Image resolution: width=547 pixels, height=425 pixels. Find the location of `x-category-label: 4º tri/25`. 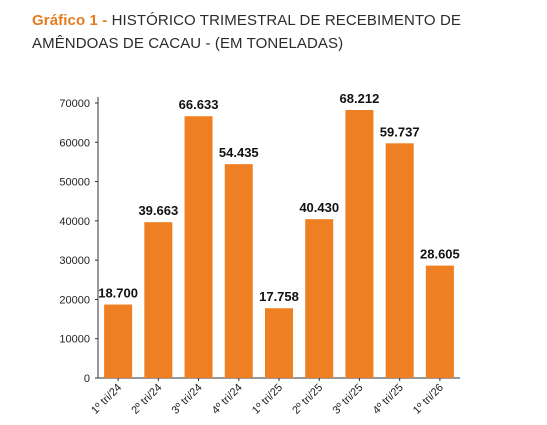

x-category-label: 4º tri/25 is located at coordinates (388, 399).